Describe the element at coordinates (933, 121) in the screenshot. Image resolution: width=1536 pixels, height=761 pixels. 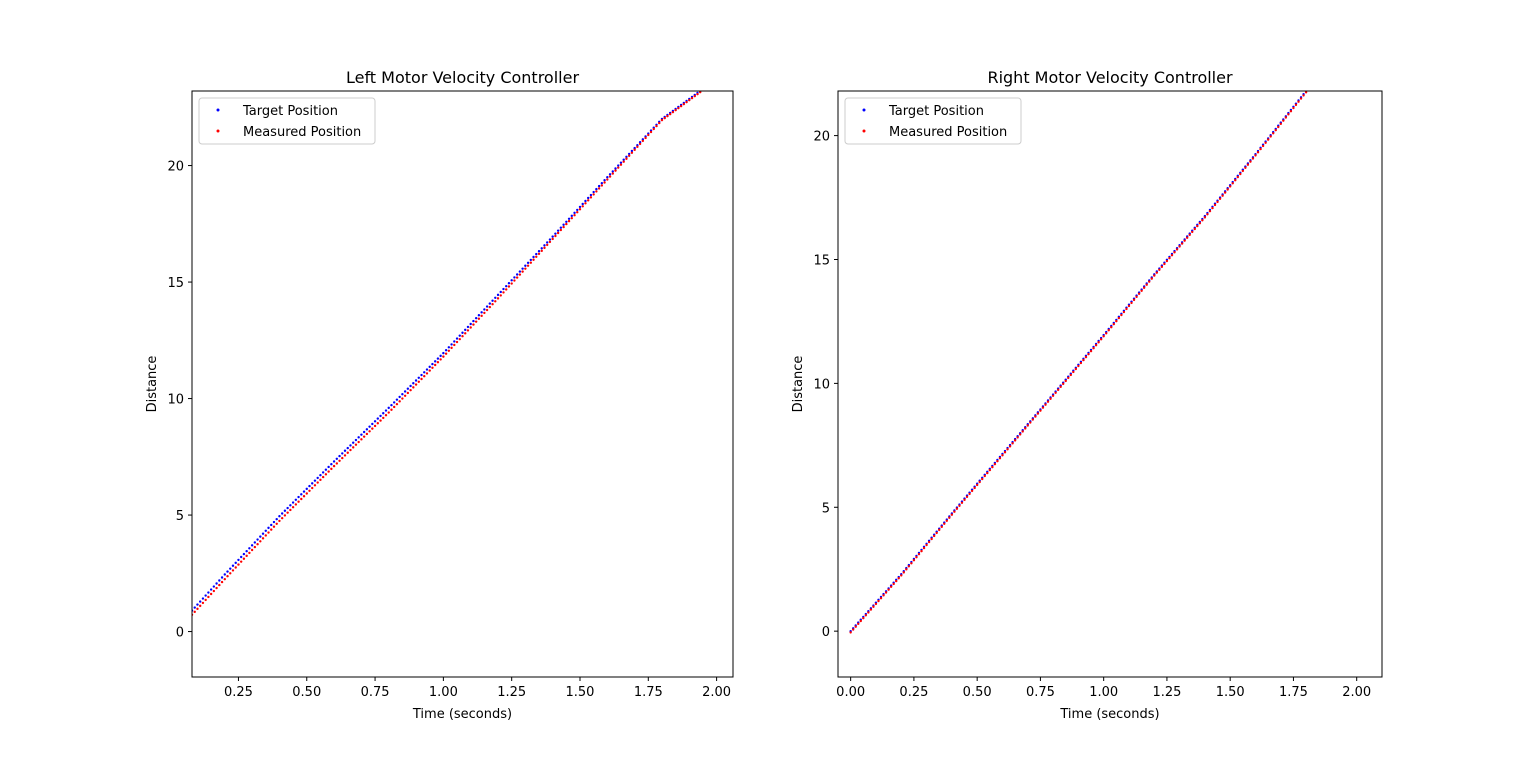
I see `legend-box` at that location.